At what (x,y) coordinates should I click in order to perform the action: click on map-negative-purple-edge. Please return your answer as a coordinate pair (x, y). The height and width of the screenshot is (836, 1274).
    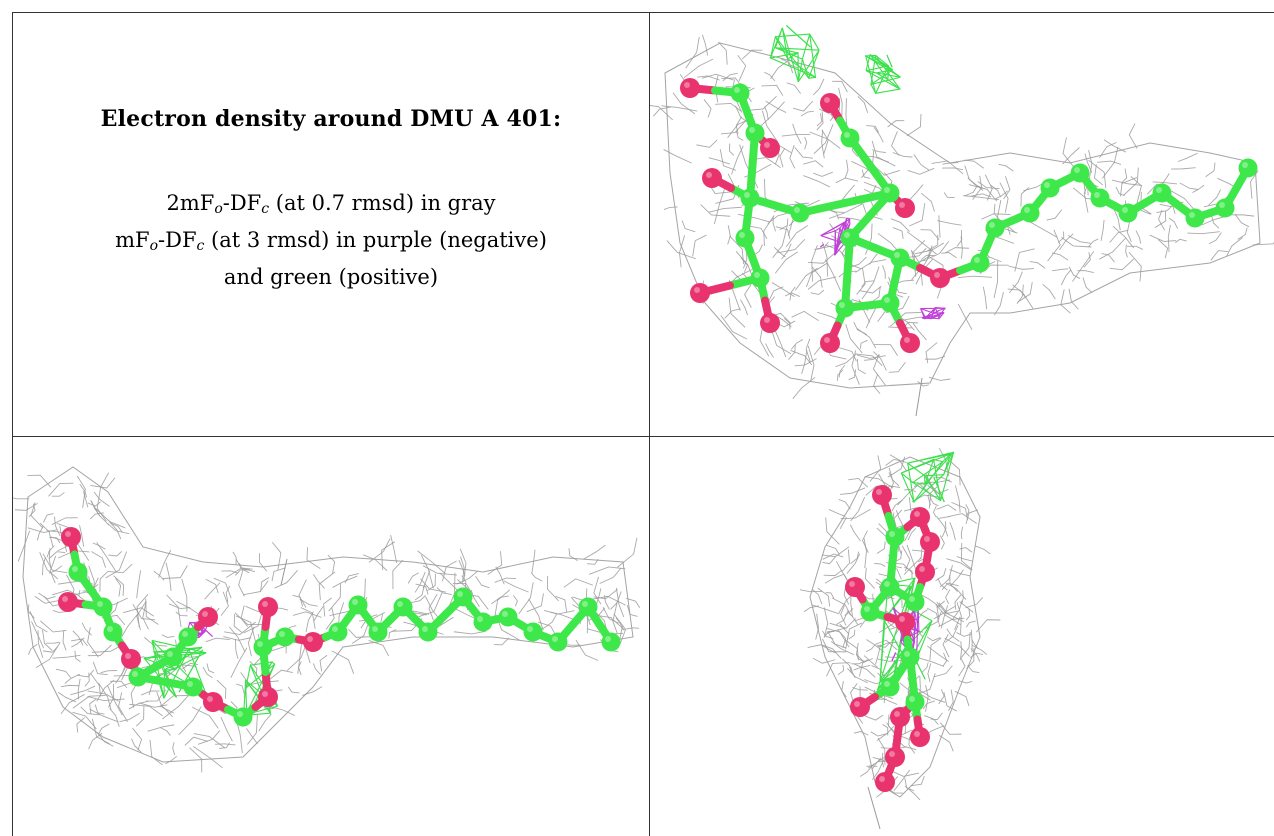
    Looking at the image, I should click on (841, 235).